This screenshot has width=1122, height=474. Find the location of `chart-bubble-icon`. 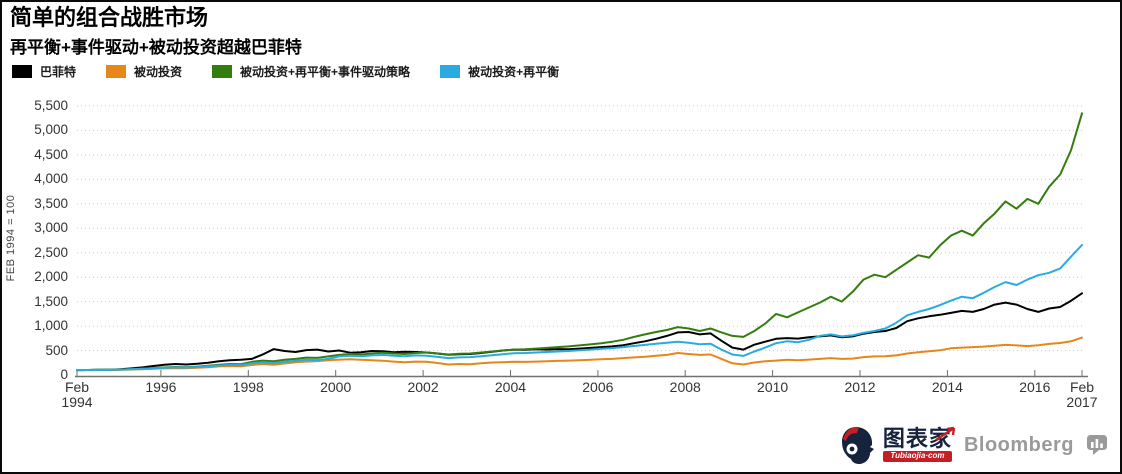

chart-bubble-icon is located at coordinates (1097, 445).